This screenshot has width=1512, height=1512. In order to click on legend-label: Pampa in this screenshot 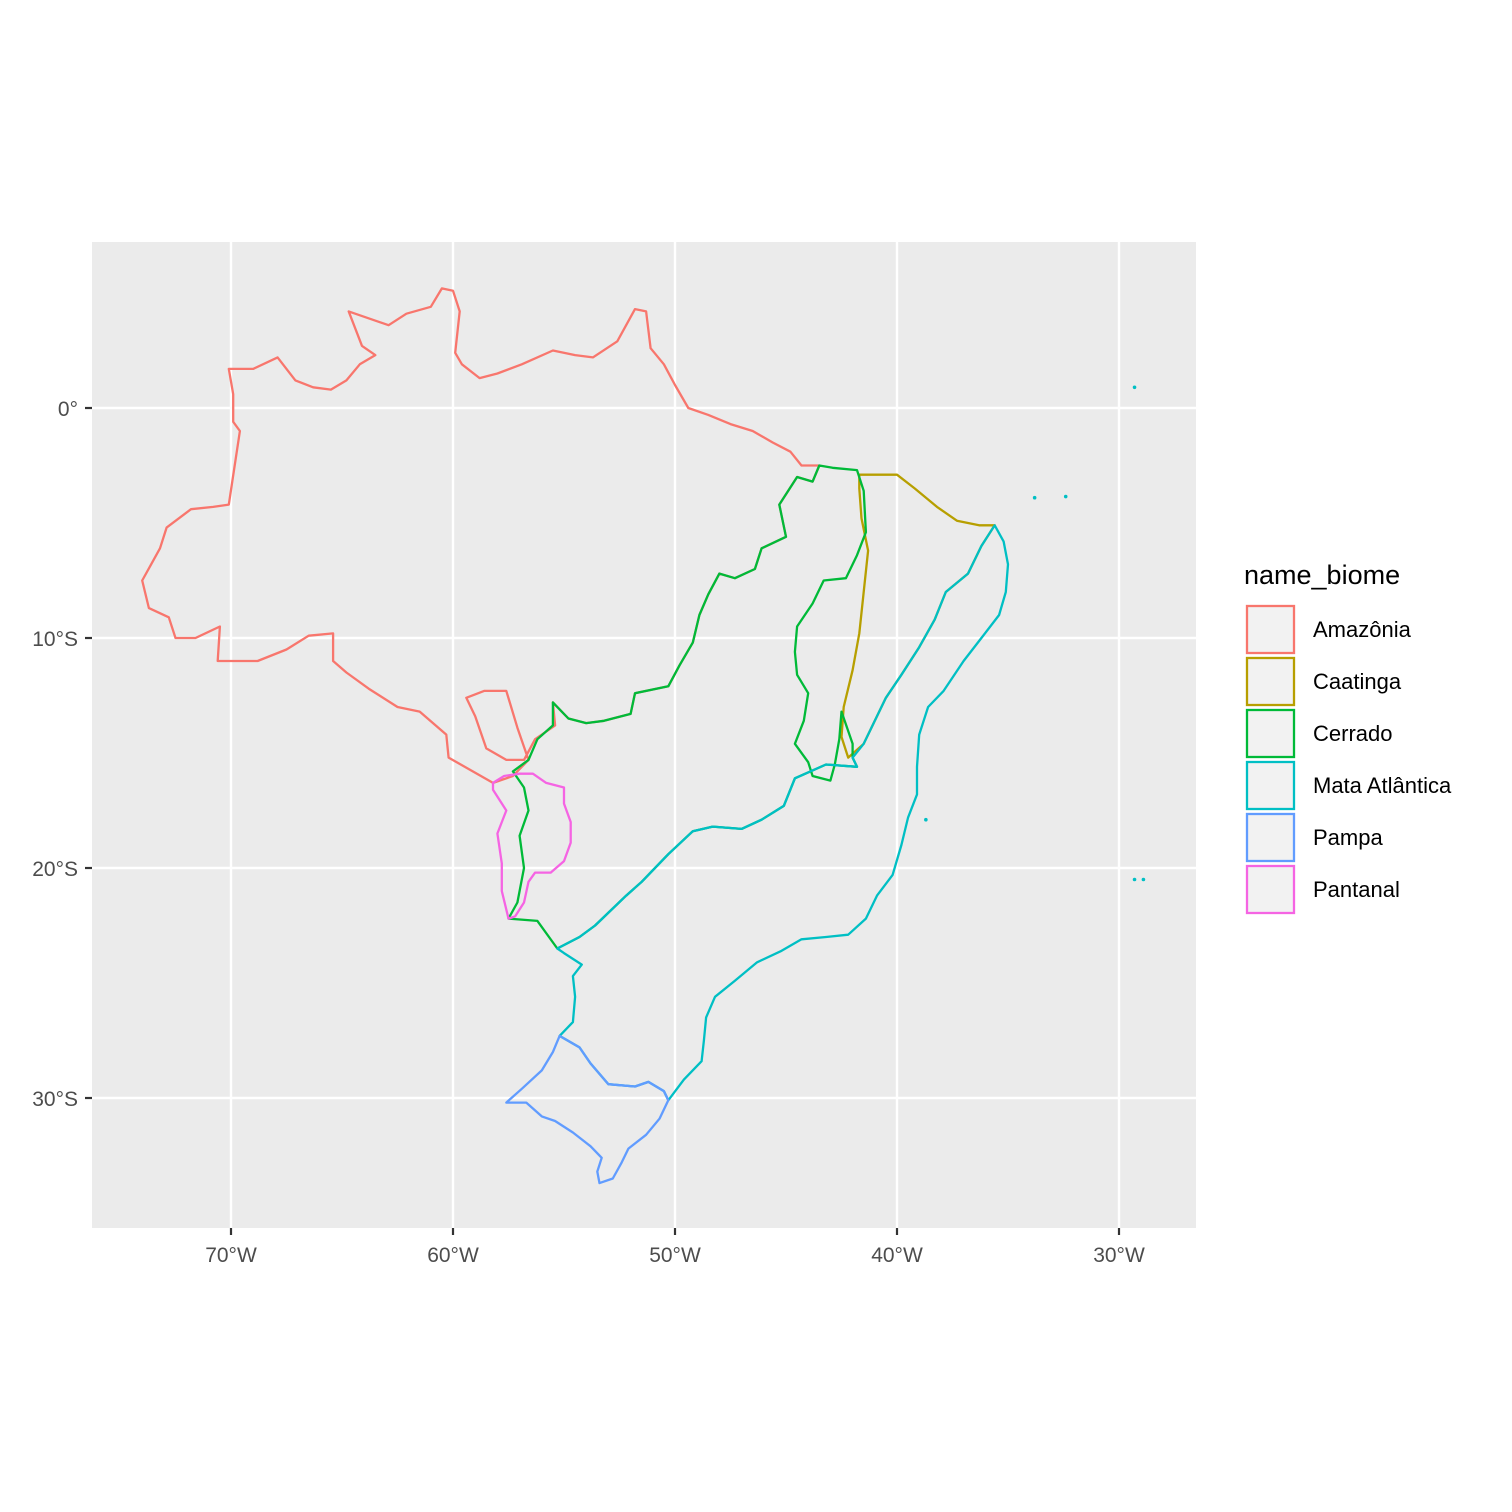, I will do `click(1348, 837)`.